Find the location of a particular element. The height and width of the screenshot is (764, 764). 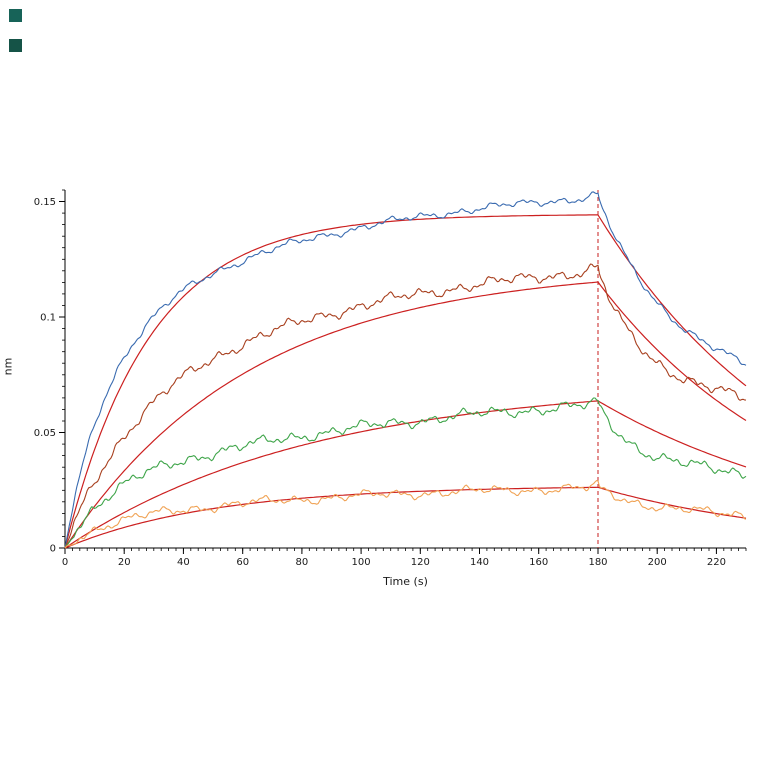

svg-text: 20 is located at coordinates (124, 562).